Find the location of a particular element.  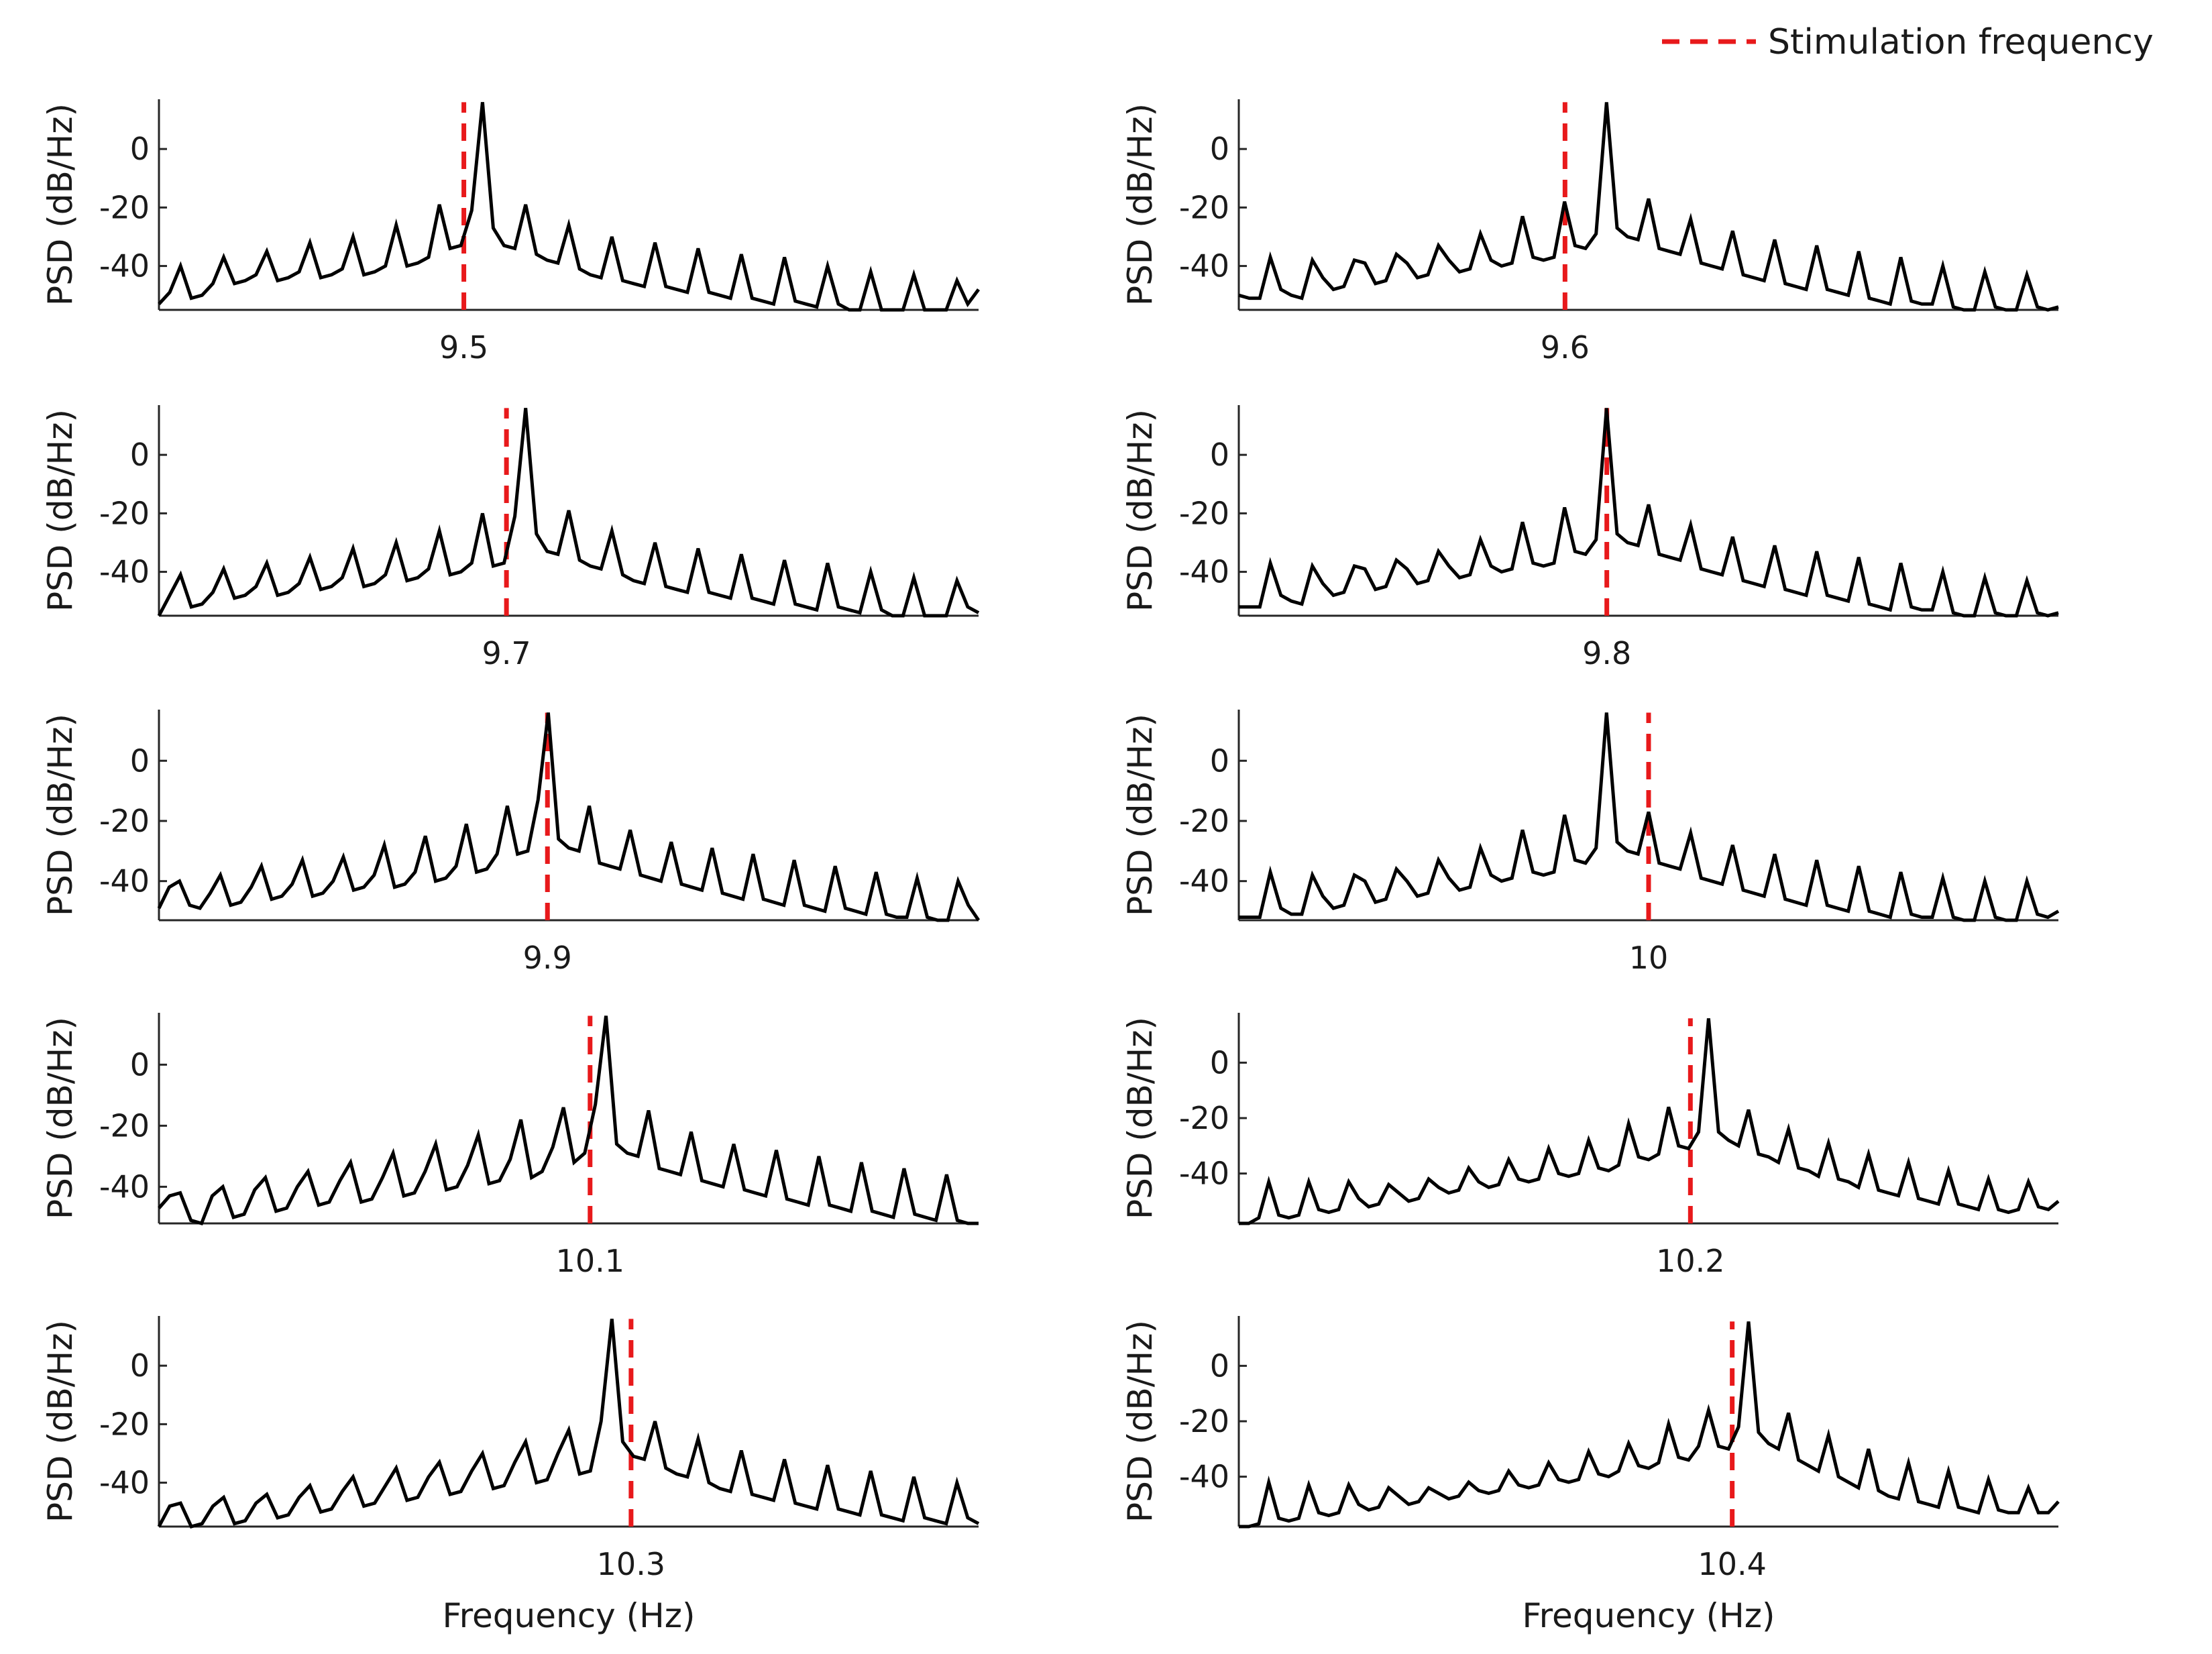

subplot-9.5: 0 -20 -40 PSD (dB/Hz) 9.5 is located at coordinates (511, 232).